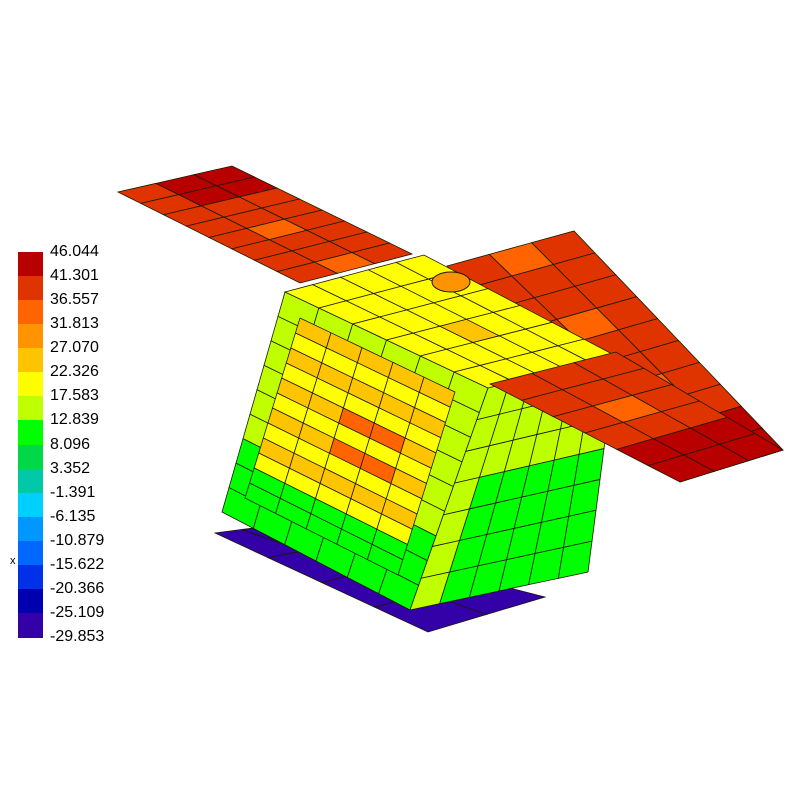 This screenshot has height=800, width=800. What do you see at coordinates (74, 396) in the screenshot?
I see `legend-label: 17.583` at bounding box center [74, 396].